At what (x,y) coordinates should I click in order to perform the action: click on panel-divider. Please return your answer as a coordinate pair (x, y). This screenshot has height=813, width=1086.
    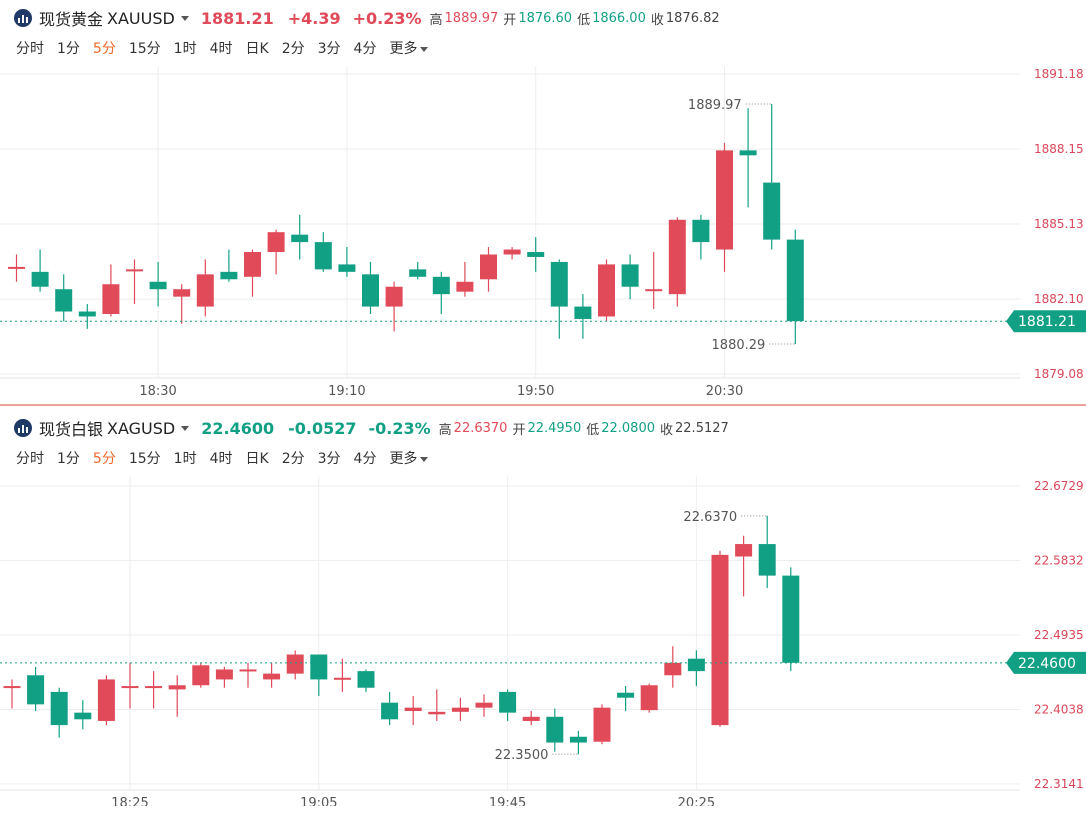
    Looking at the image, I should click on (543, 405).